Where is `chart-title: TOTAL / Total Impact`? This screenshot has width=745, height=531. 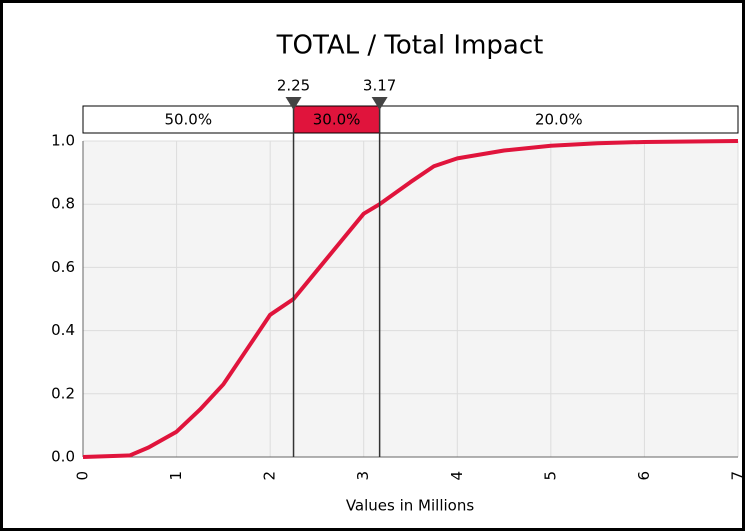 chart-title: TOTAL / Total Impact is located at coordinates (410, 46).